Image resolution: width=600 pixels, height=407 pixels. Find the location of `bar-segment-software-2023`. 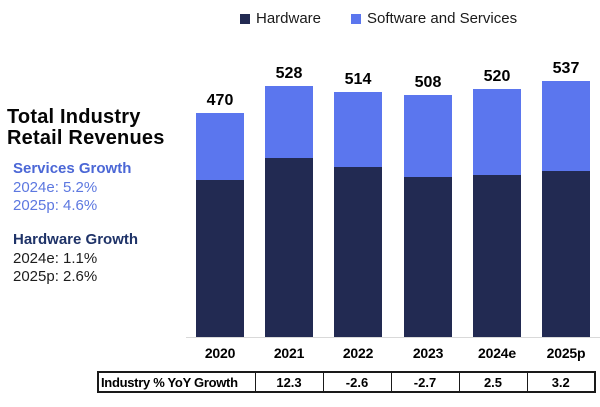

bar-segment-software-2023 is located at coordinates (428, 136).